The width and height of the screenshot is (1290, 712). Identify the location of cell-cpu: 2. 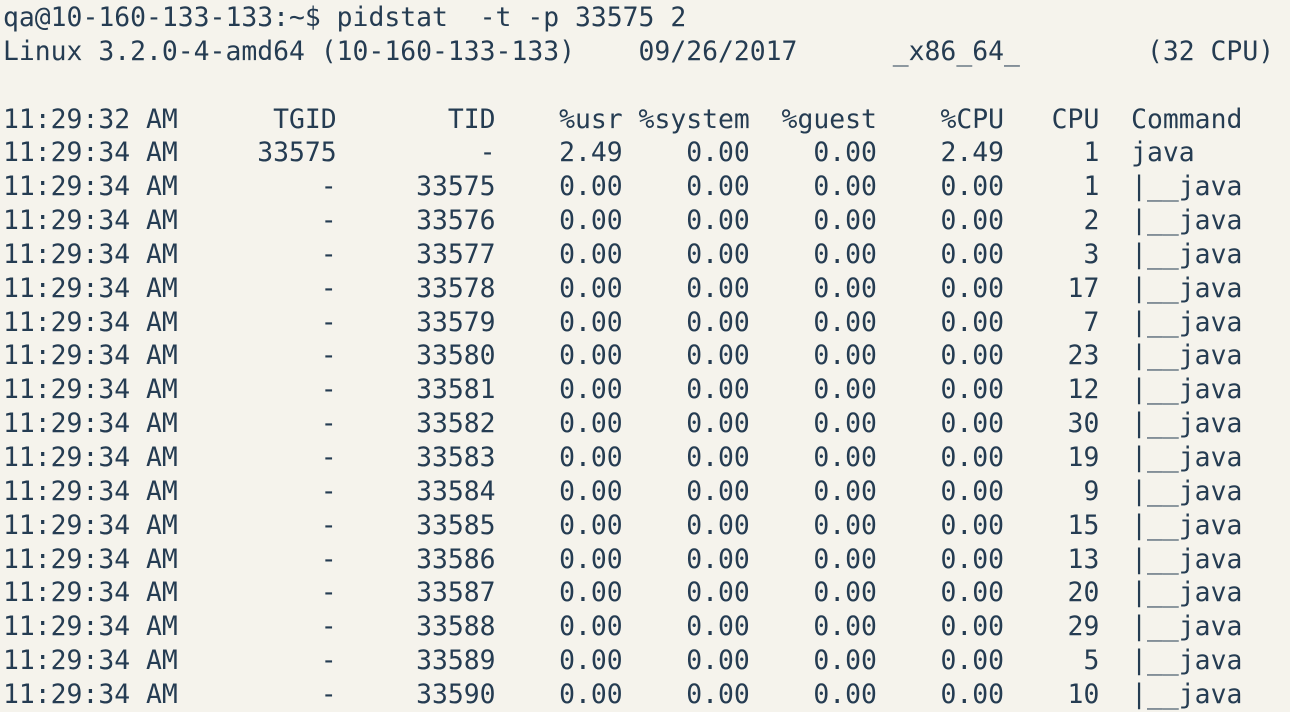
(1052, 221).